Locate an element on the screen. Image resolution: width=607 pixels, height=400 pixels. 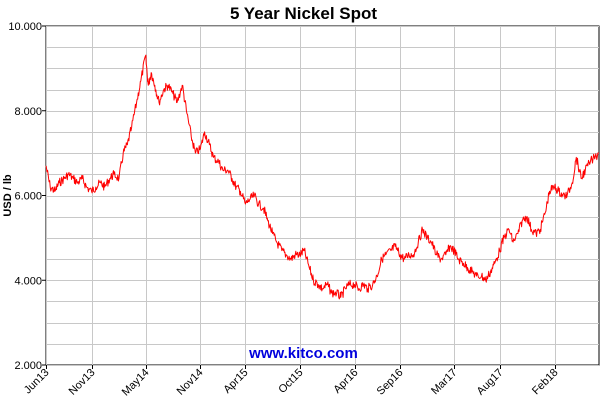
y-axis-label: USD / lb is located at coordinates (8, 195).